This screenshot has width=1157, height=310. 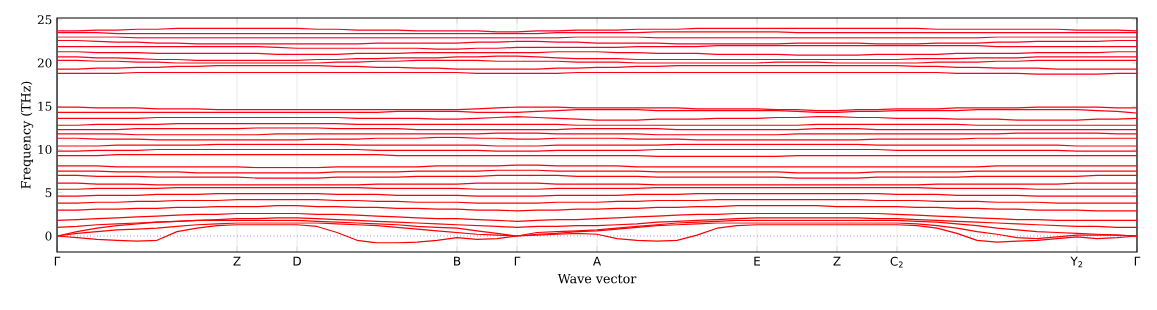 I want to click on x-axis-title: Wave vector, so click(x=597, y=278).